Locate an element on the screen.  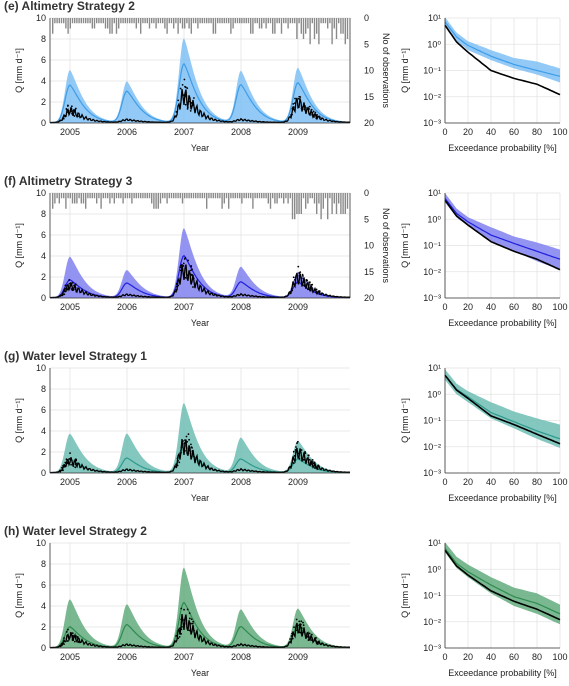
x-tick-label: 2007 is located at coordinates (184, 657).